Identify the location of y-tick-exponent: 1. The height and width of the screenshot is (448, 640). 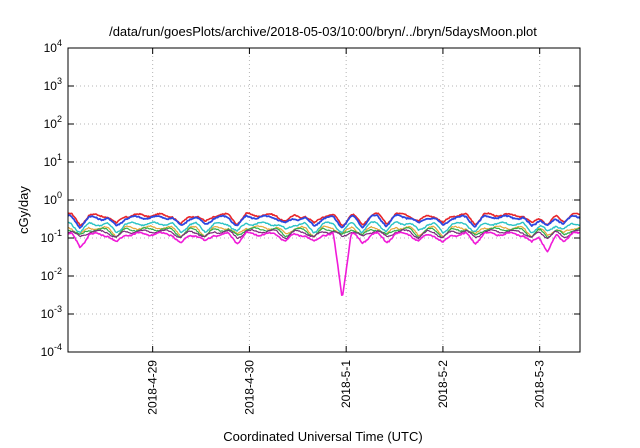
(59, 157).